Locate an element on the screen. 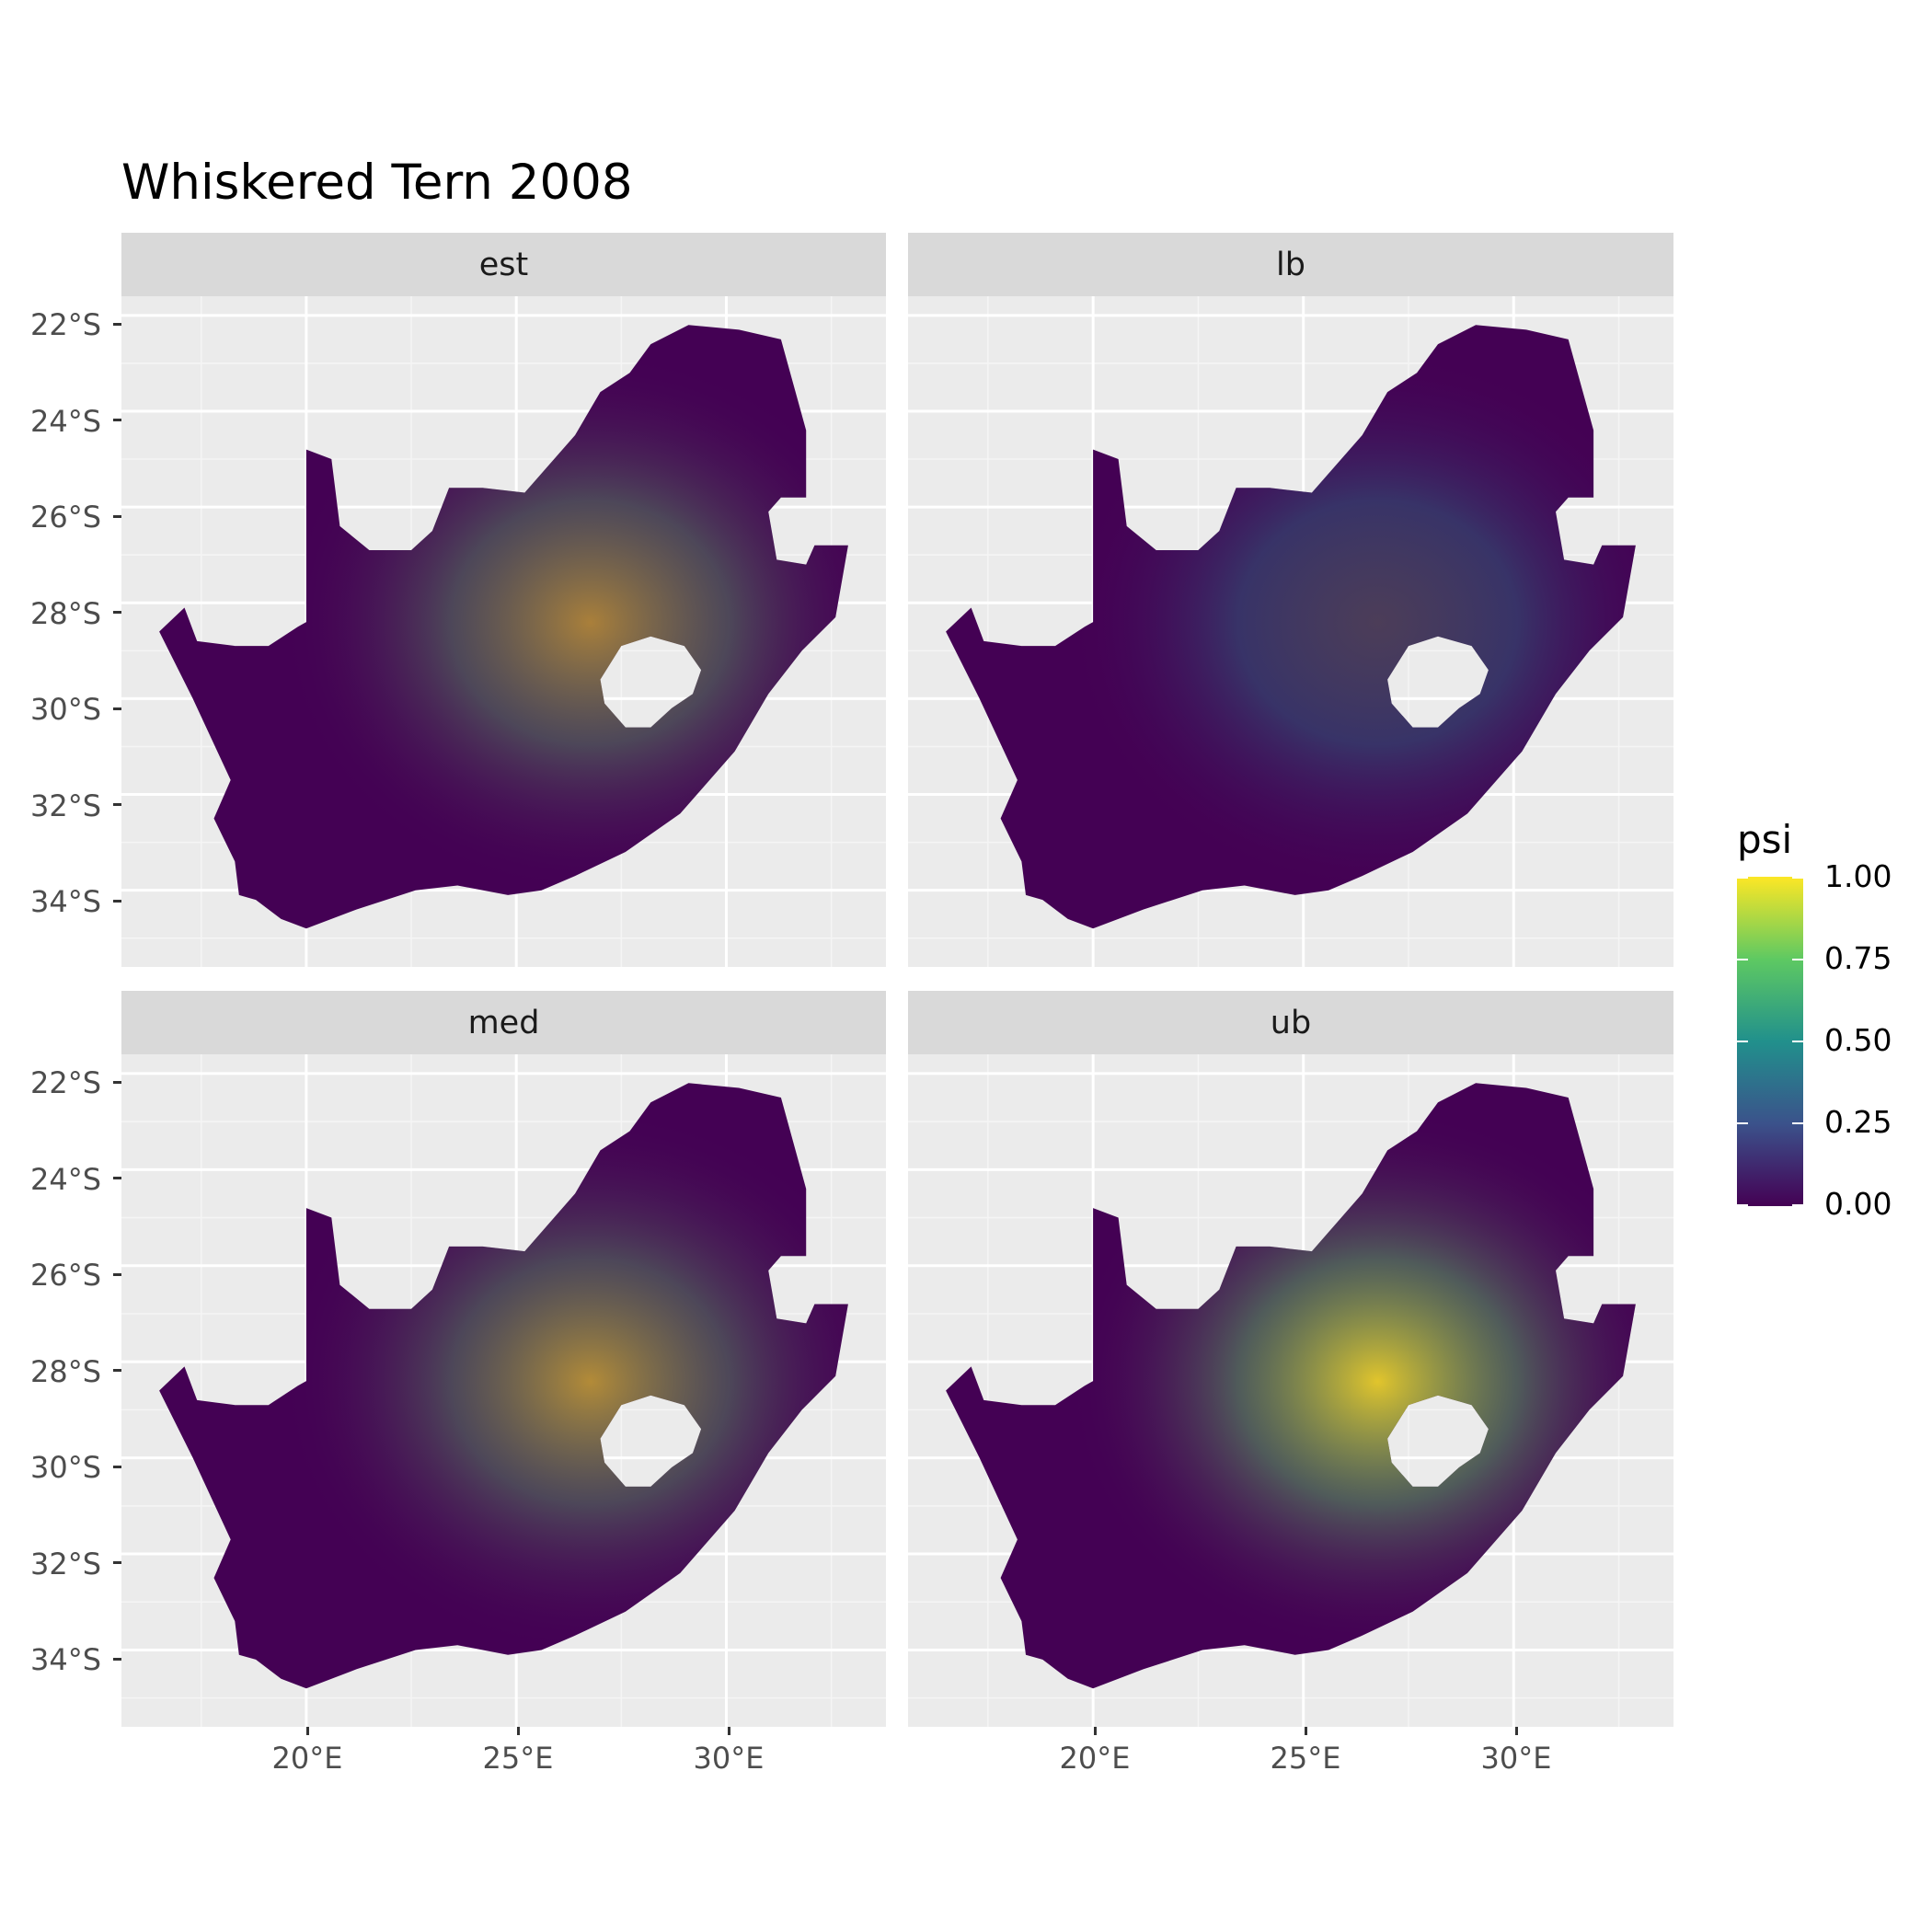  legend-label: 0.25 is located at coordinates (1858, 1122).